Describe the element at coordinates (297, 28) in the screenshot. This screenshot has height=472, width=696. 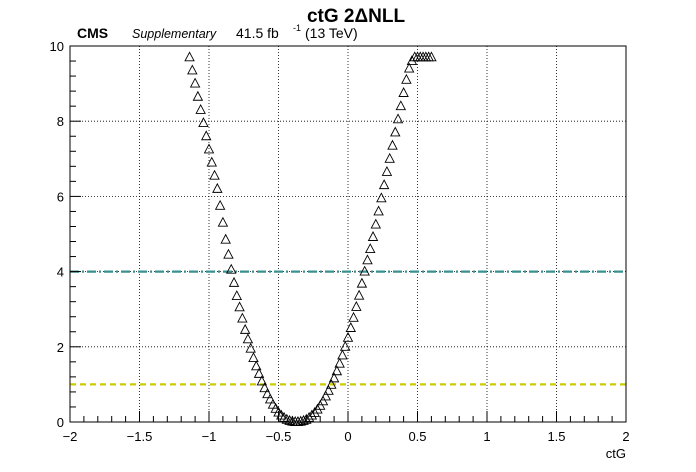
I see `luminosity-unit-superscript: -1` at that location.